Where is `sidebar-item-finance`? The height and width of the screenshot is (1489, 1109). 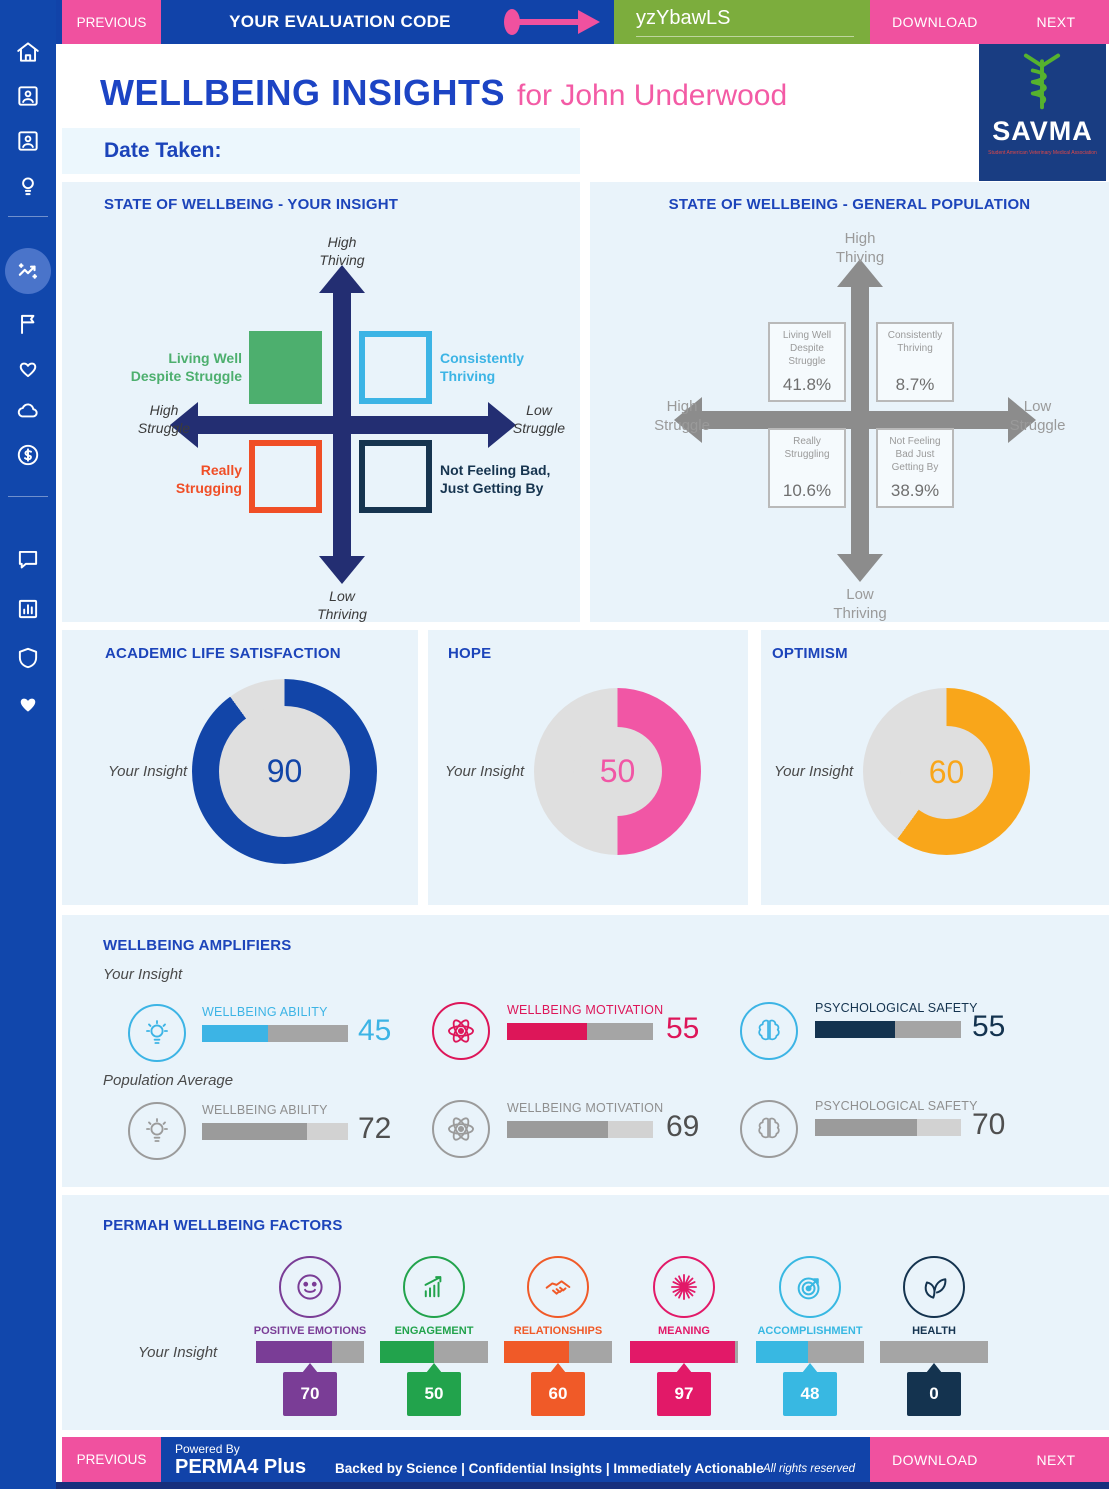
sidebar-item-finance is located at coordinates (28, 455).